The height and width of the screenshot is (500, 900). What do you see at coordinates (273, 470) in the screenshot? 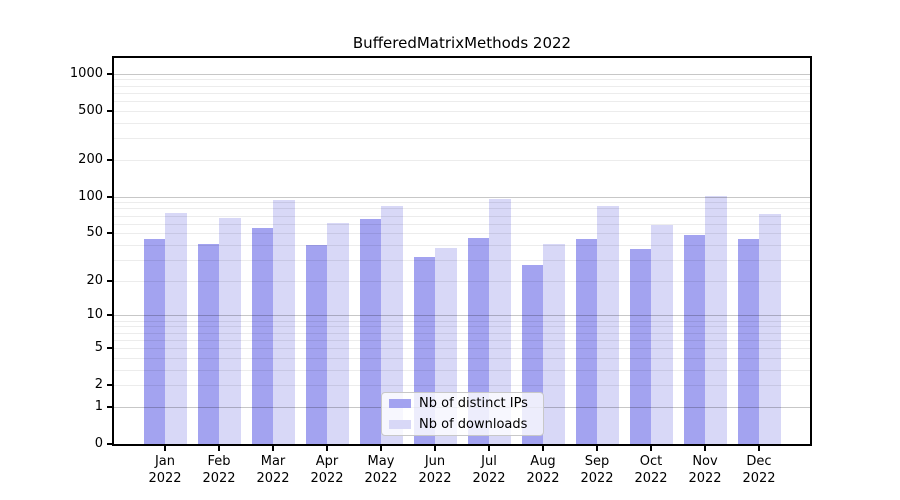
I see `x-tick-label-mar: Mar 2022` at bounding box center [273, 470].